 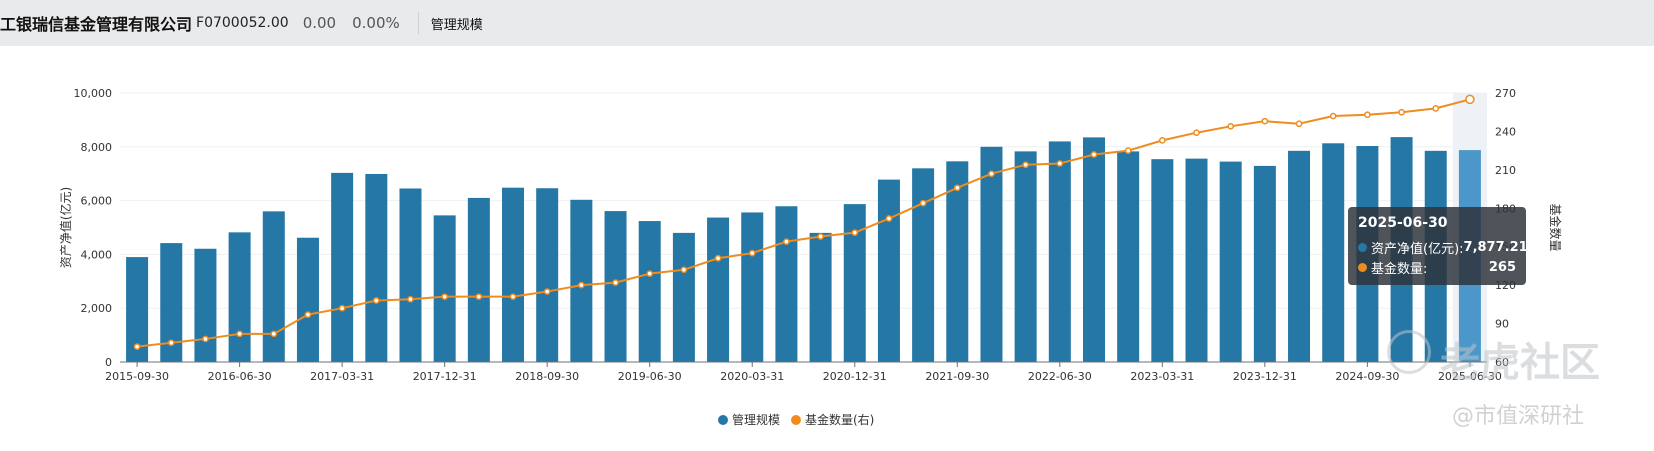 What do you see at coordinates (1505, 131) in the screenshot?
I see `y-right-tick-label: 240` at bounding box center [1505, 131].